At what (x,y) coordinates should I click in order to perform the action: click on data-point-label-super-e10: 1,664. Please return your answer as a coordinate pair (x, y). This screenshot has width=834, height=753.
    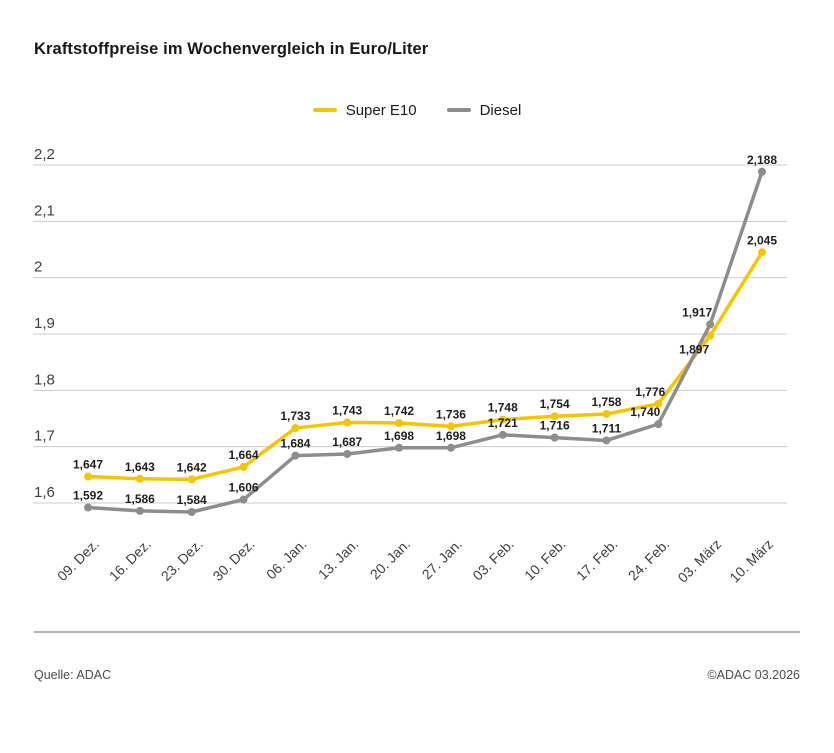
    Looking at the image, I should click on (244, 455).